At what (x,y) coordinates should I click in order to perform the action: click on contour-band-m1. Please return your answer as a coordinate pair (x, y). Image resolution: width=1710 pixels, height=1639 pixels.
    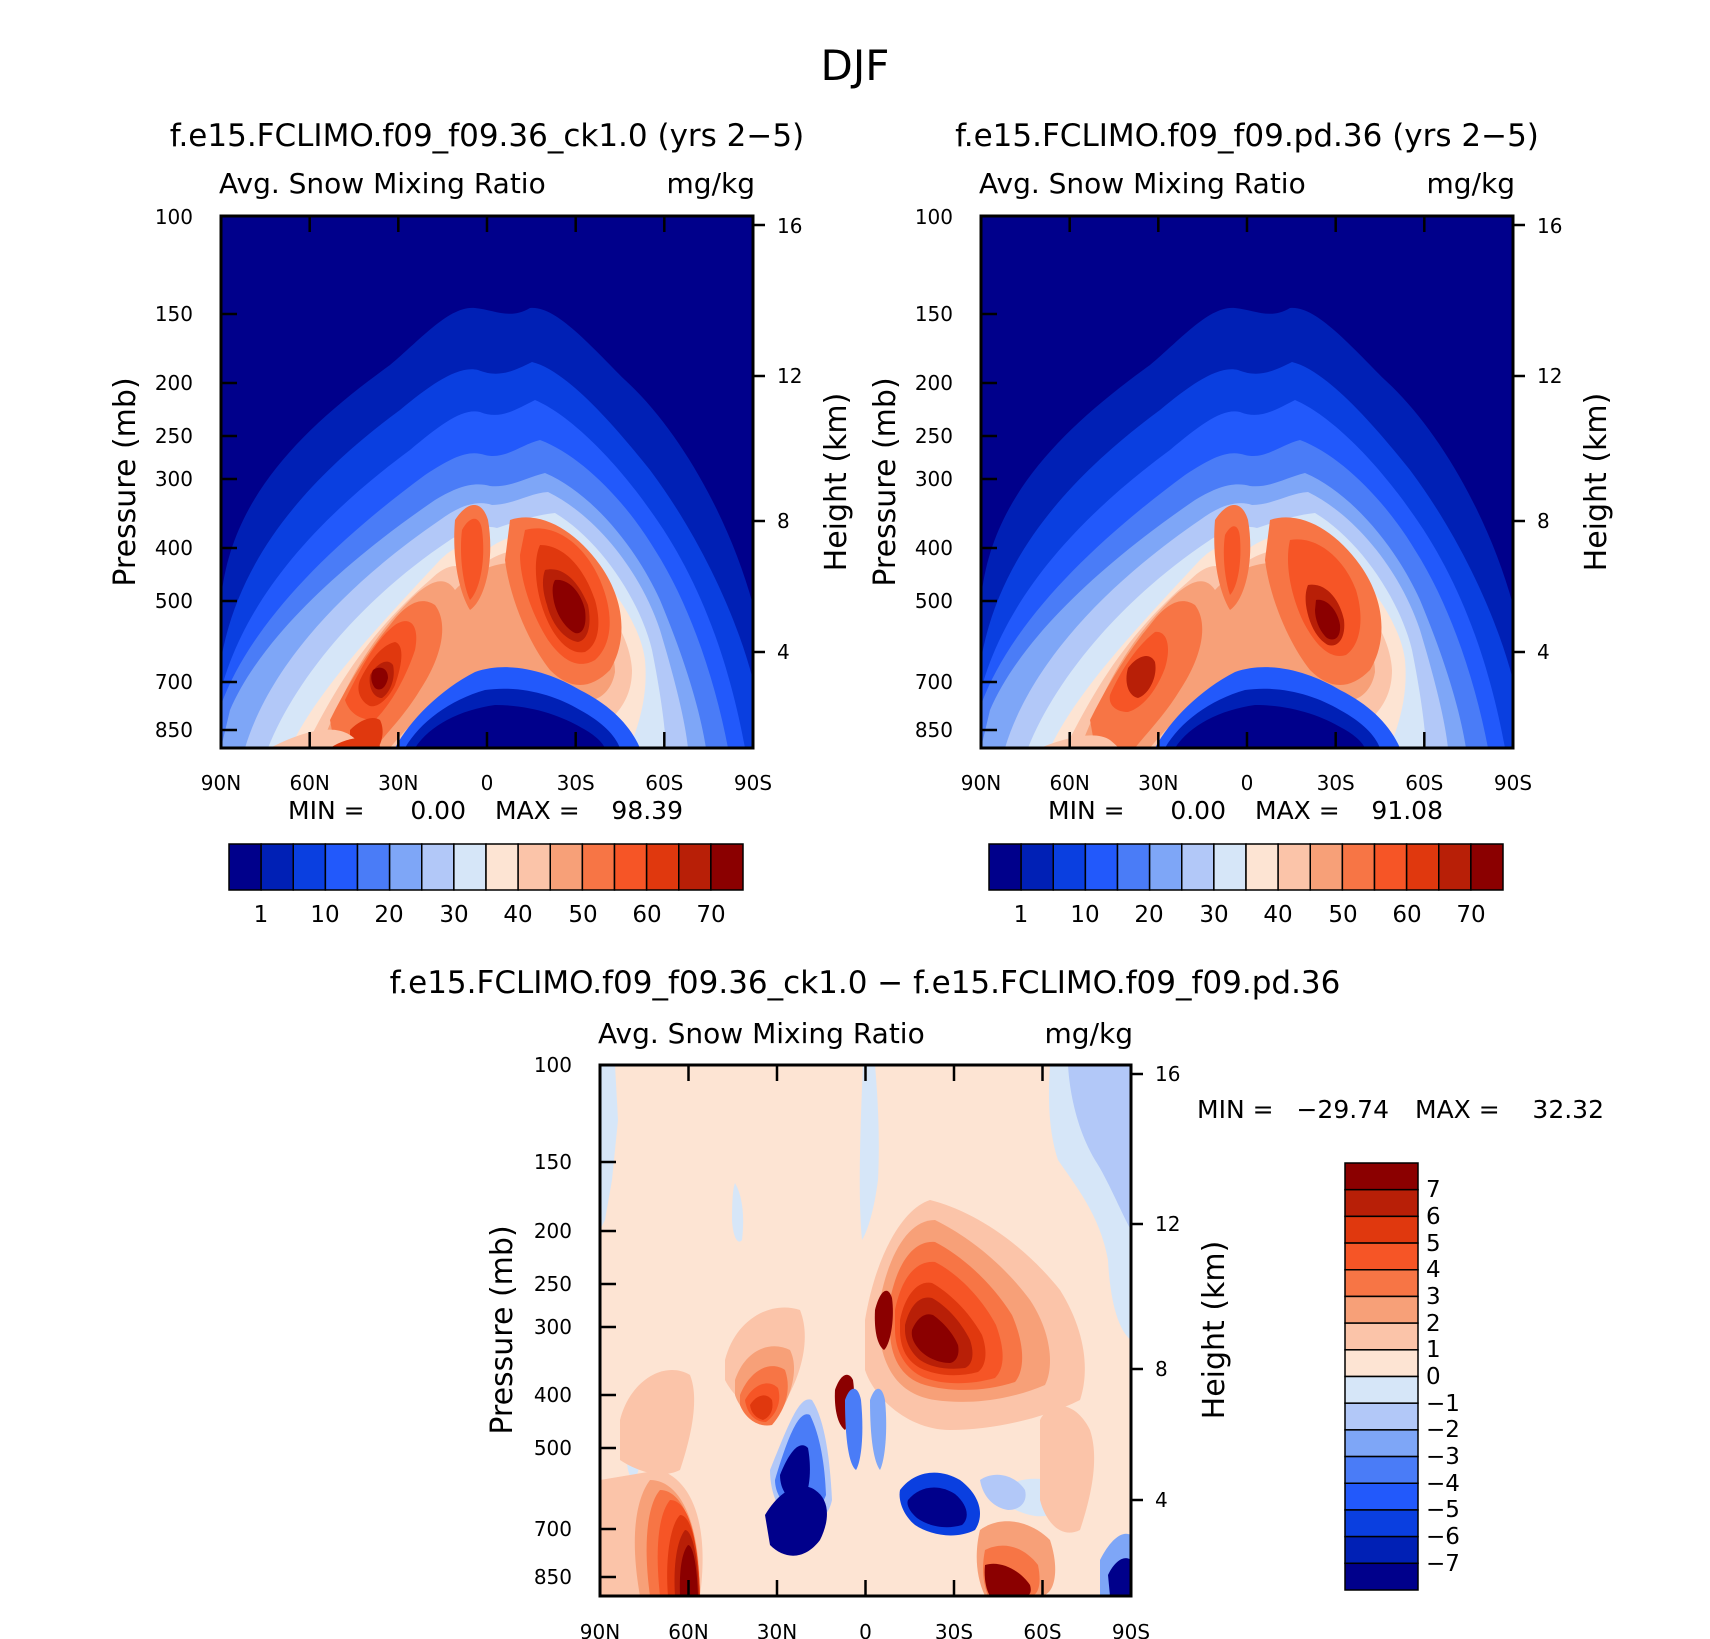
    Looking at the image, I should click on (609, 1147).